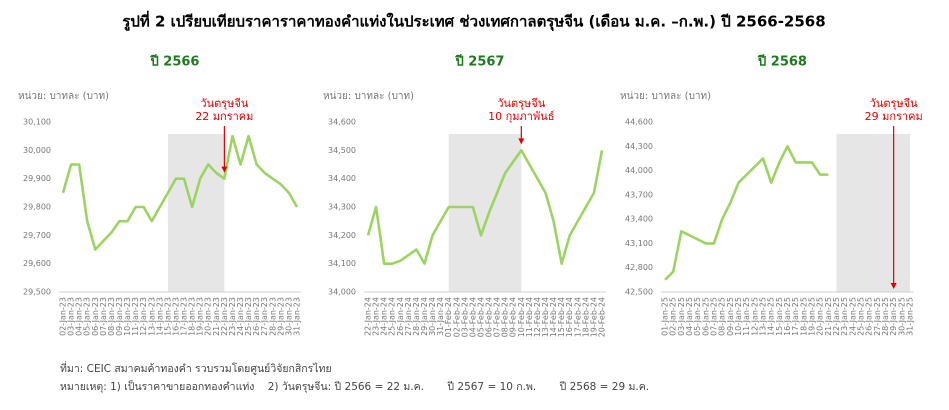 The width and height of the screenshot is (949, 410). What do you see at coordinates (151, 316) in the screenshot?
I see `x-tick-label: 13-Jan-23` at bounding box center [151, 316].